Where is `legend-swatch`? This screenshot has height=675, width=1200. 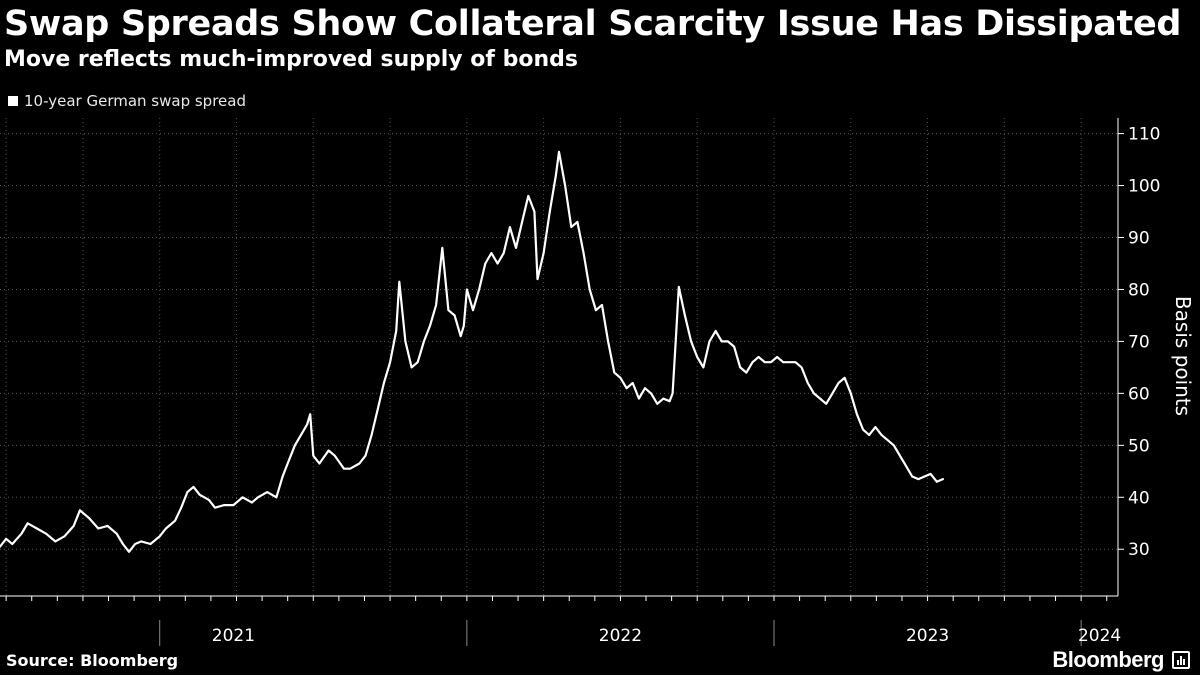 legend-swatch is located at coordinates (13, 101).